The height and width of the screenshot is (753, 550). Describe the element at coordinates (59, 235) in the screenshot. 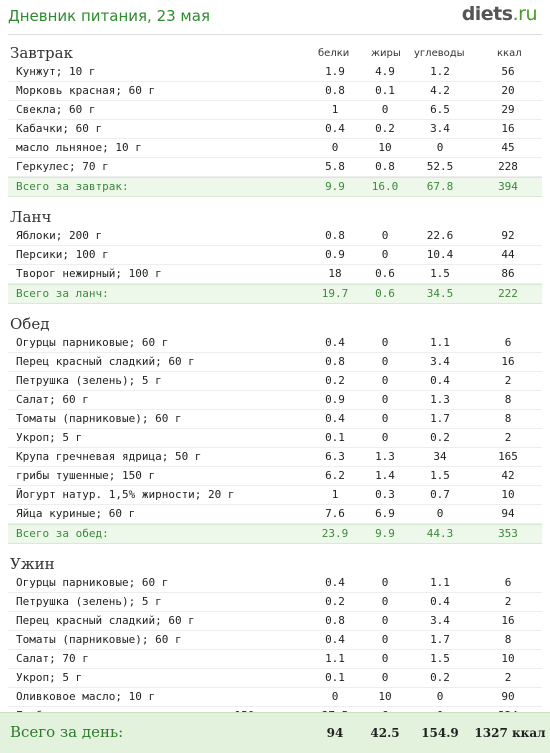

I see `food-name: Яблоки; 200 г` at that location.